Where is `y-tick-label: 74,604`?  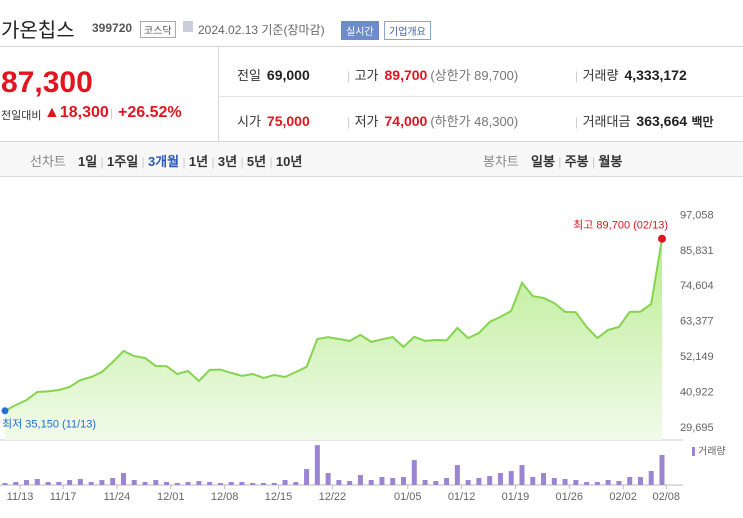 y-tick-label: 74,604 is located at coordinates (697, 286).